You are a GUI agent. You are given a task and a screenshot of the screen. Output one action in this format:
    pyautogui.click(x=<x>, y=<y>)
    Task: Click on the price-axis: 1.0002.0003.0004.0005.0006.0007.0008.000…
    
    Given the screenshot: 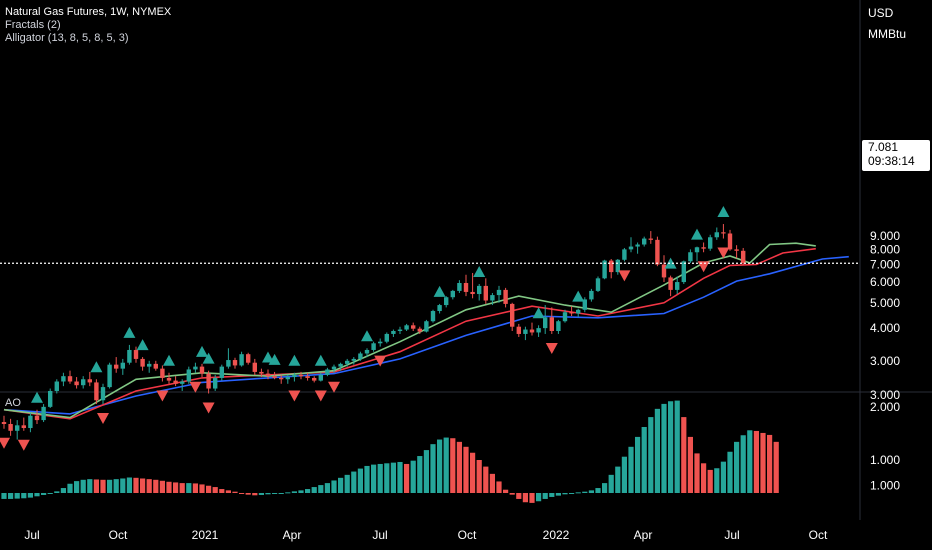 What is the action you would take?
    pyautogui.click(x=885, y=361)
    